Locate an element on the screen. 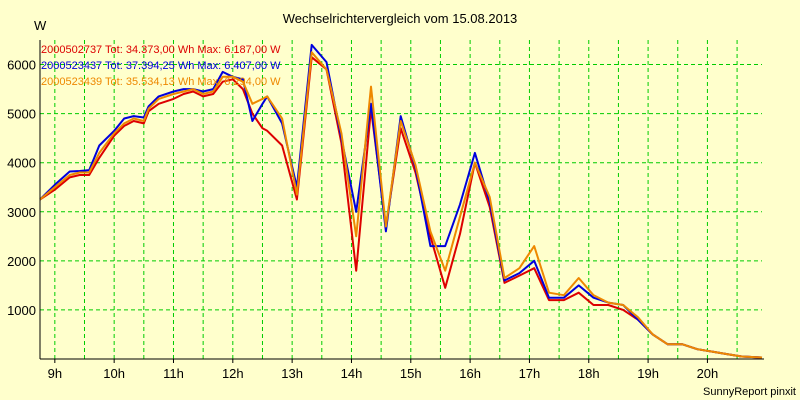  y-axis-unit-label: W is located at coordinates (40, 25).